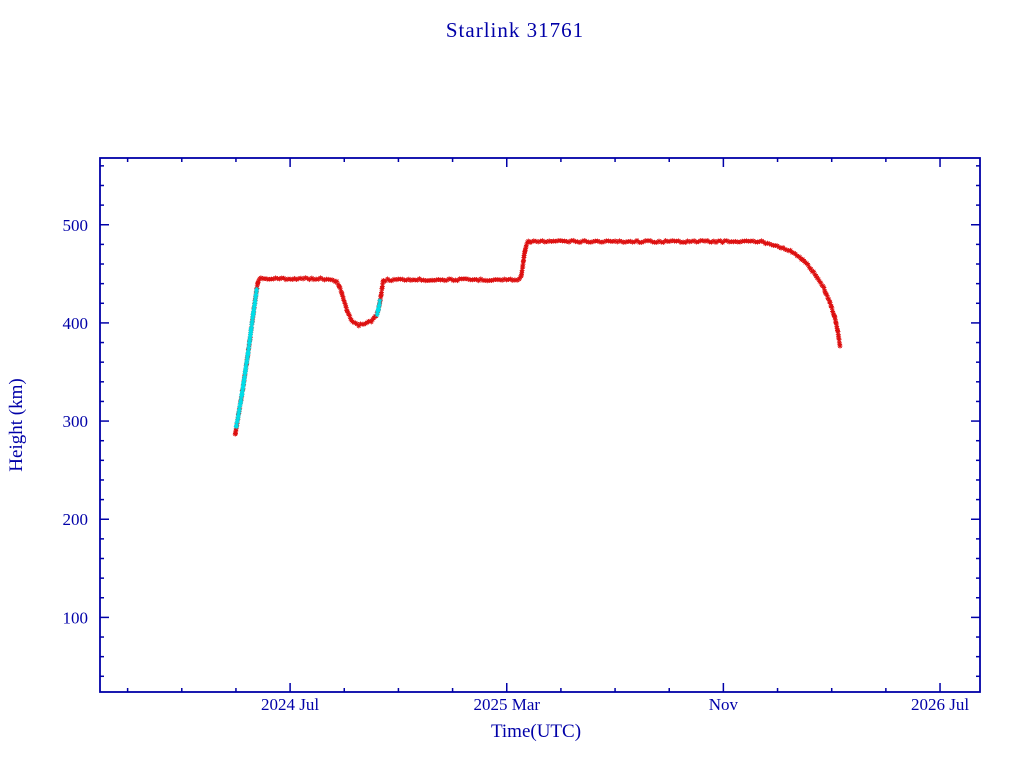 Image resolution: width=1024 pixels, height=768 pixels. What do you see at coordinates (515, 30) in the screenshot?
I see `chart-title: Starlink 31761` at bounding box center [515, 30].